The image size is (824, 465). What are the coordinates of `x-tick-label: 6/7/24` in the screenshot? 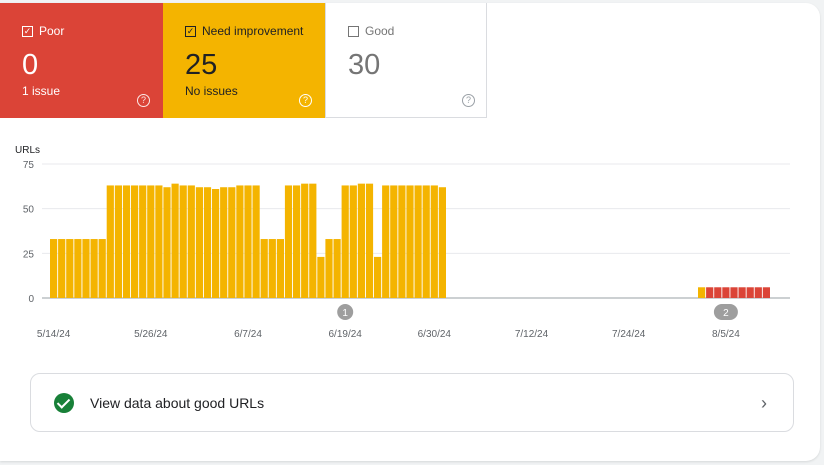 It's located at (248, 334).